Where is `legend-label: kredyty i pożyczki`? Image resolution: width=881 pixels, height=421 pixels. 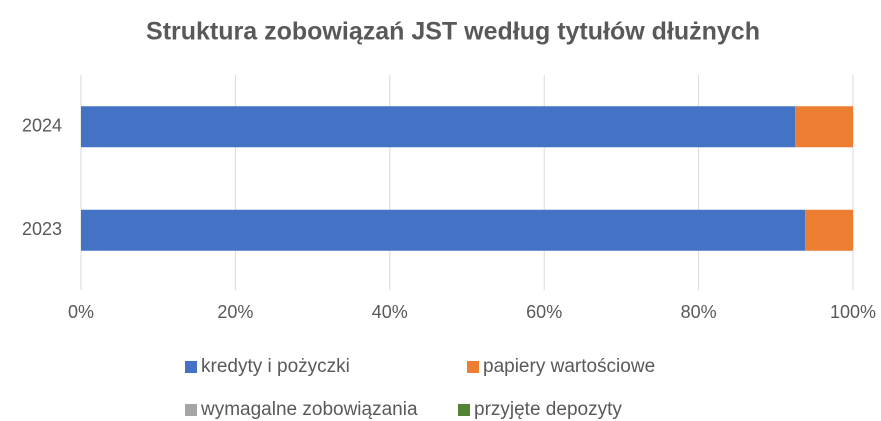 legend-label: kredyty i pożyczki is located at coordinates (275, 366).